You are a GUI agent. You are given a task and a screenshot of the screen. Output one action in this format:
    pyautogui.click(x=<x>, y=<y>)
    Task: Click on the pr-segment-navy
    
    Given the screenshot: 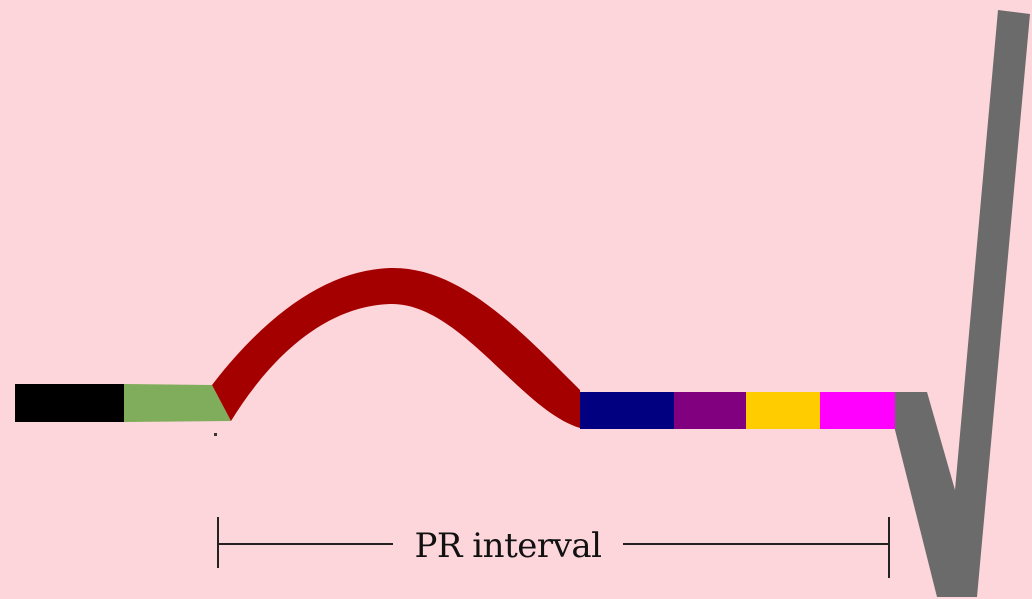 What is the action you would take?
    pyautogui.click(x=627, y=410)
    